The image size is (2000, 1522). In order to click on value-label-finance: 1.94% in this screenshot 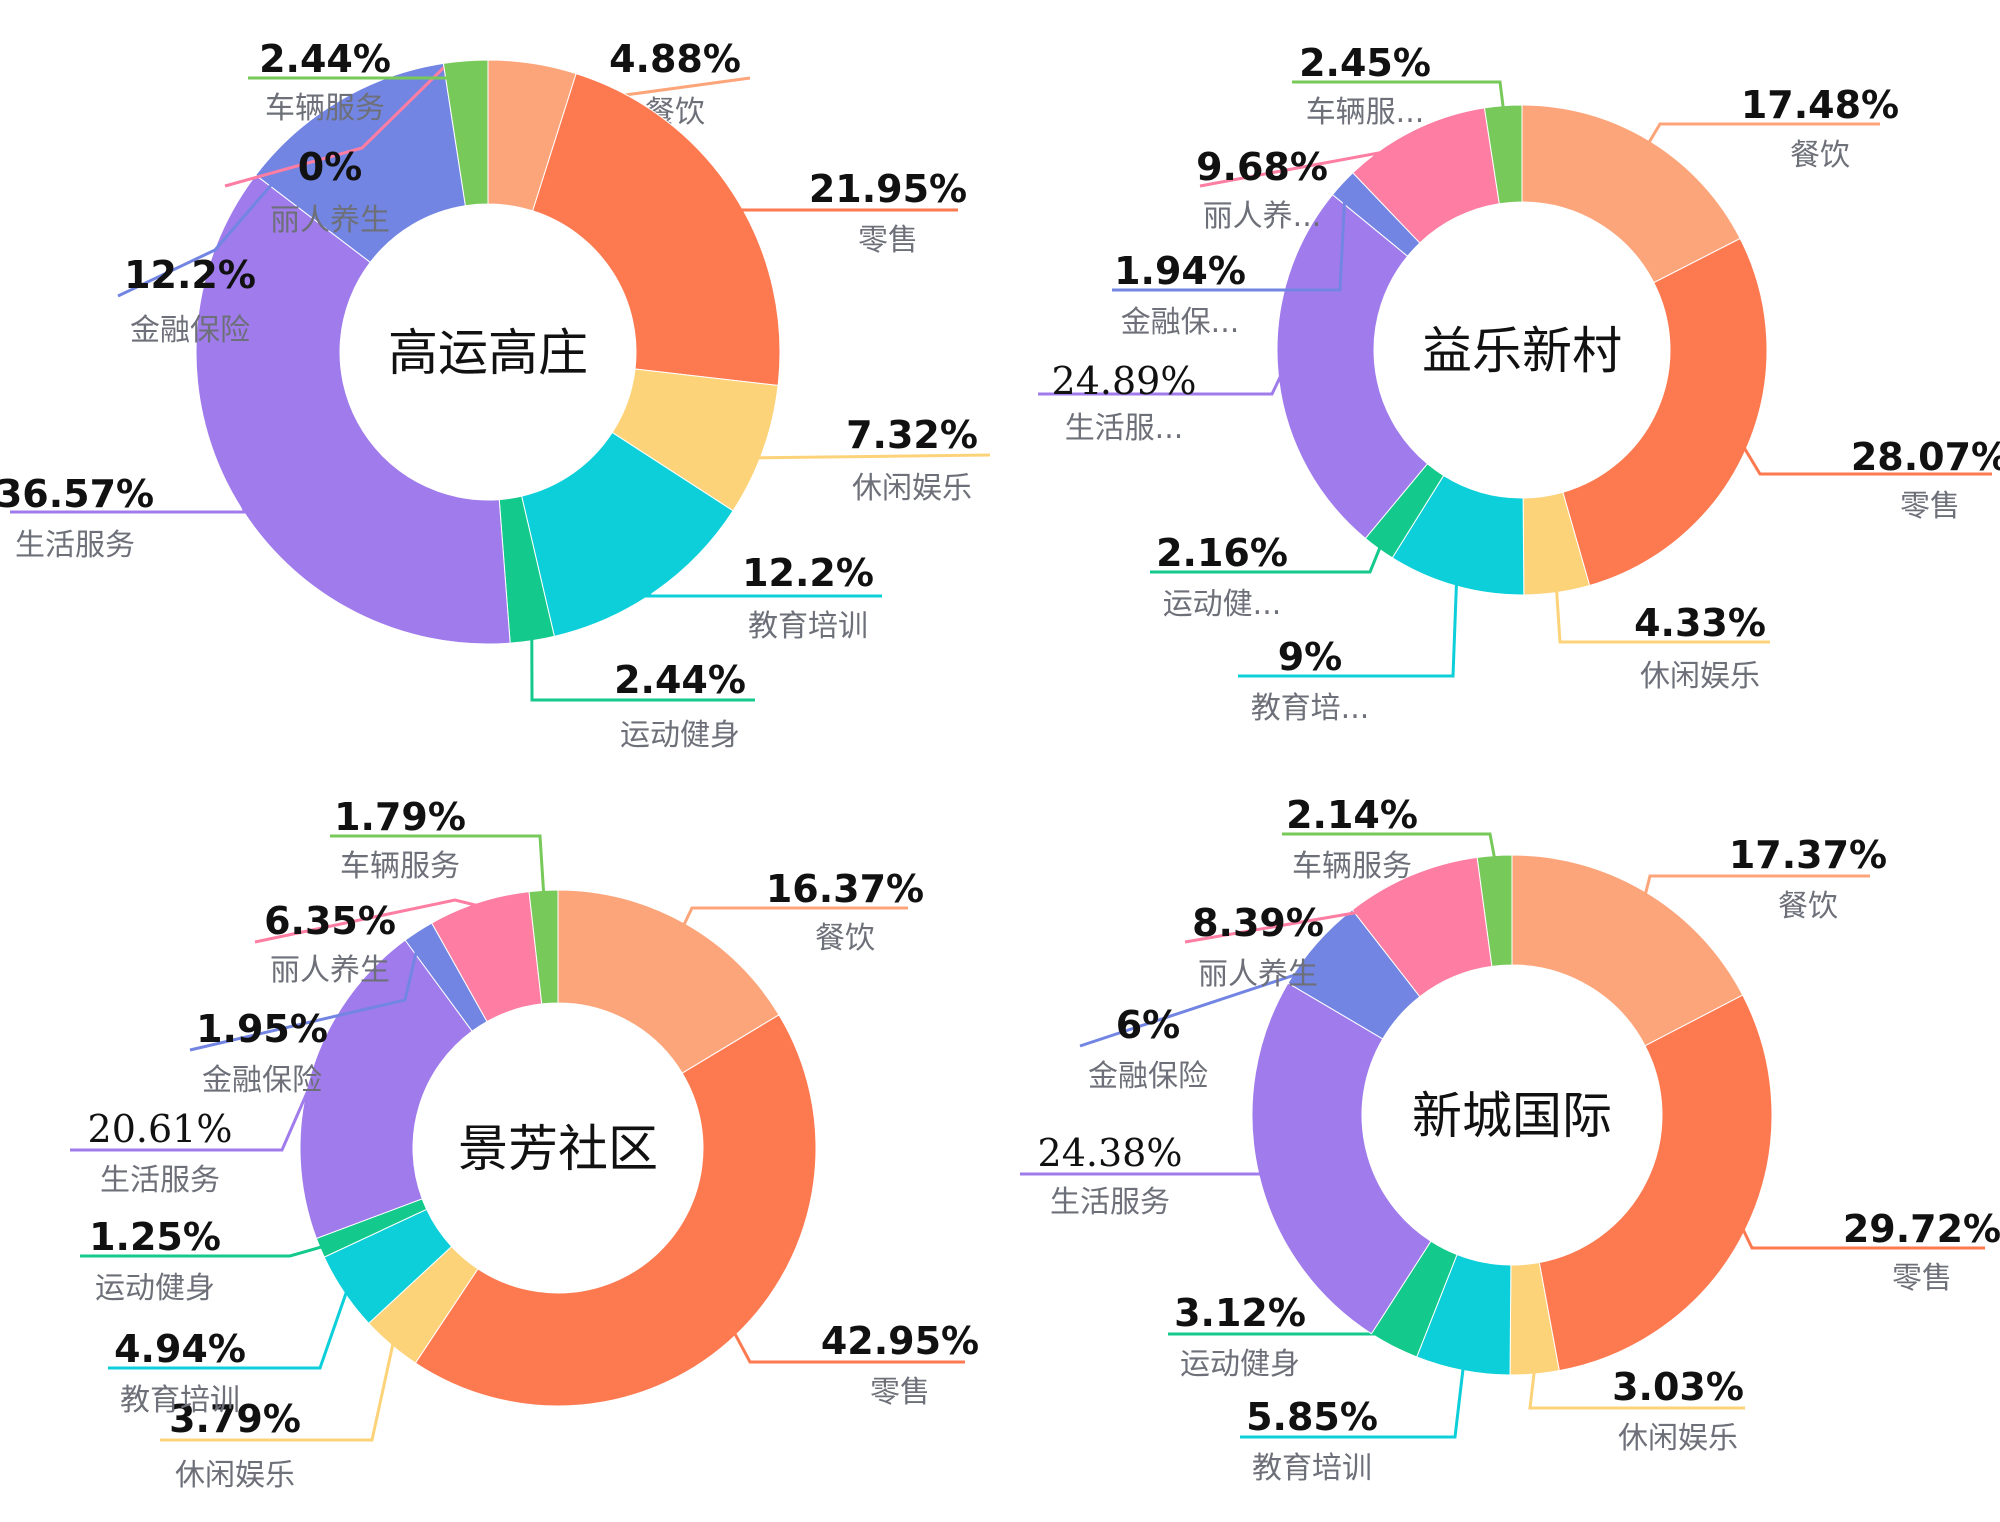, I will do `click(1180, 271)`.